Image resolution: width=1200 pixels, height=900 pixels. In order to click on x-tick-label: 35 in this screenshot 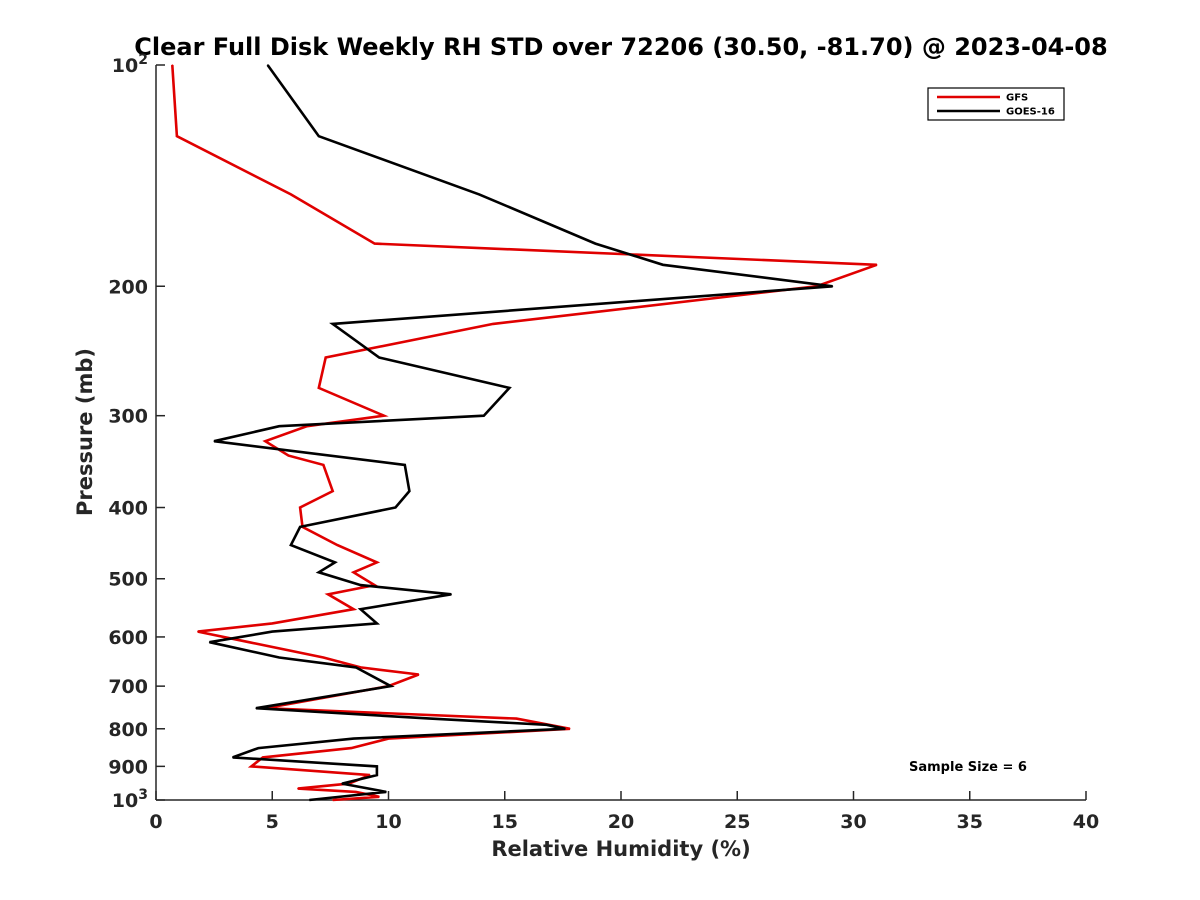, I will do `click(970, 822)`.